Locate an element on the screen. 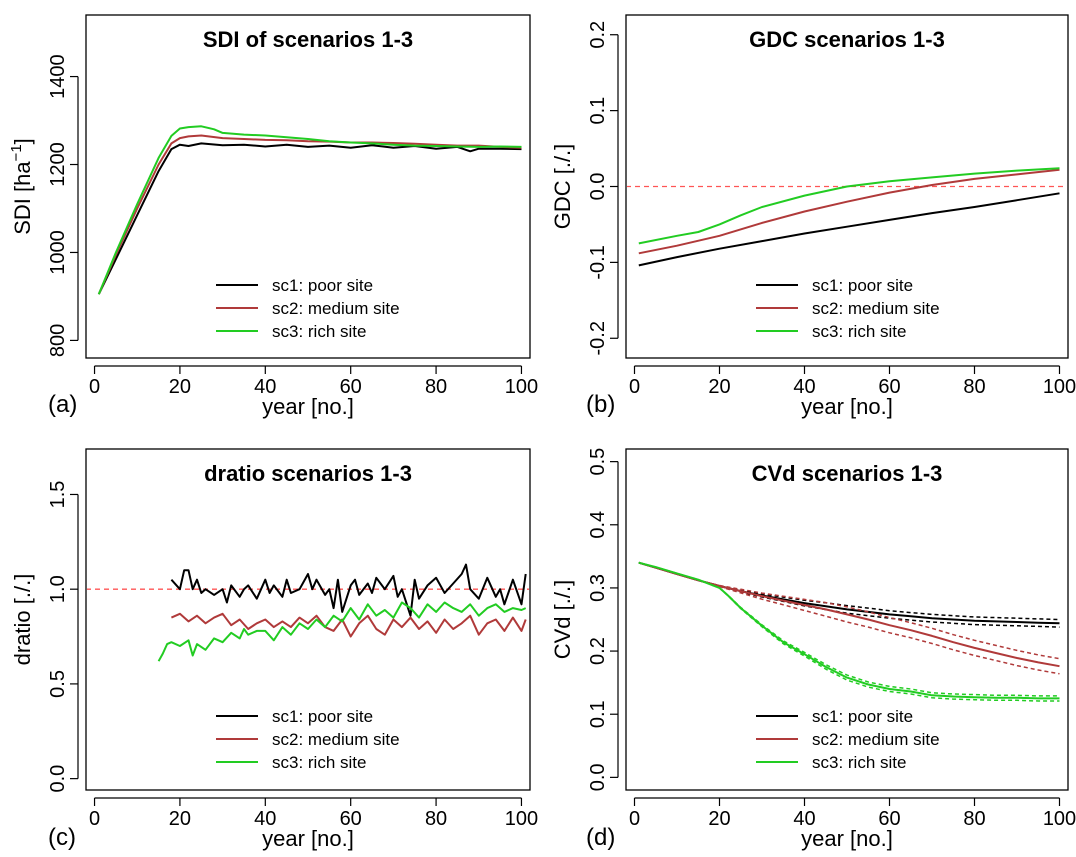 This screenshot has height=857, width=1076. panel-label: (d) is located at coordinates (600, 837).